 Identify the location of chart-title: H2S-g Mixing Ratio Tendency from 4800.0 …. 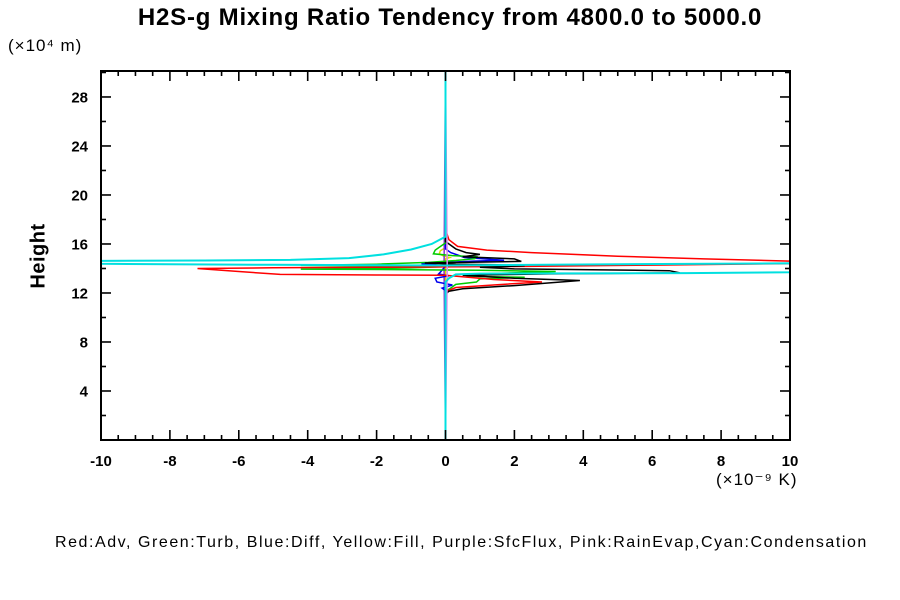
(450, 17).